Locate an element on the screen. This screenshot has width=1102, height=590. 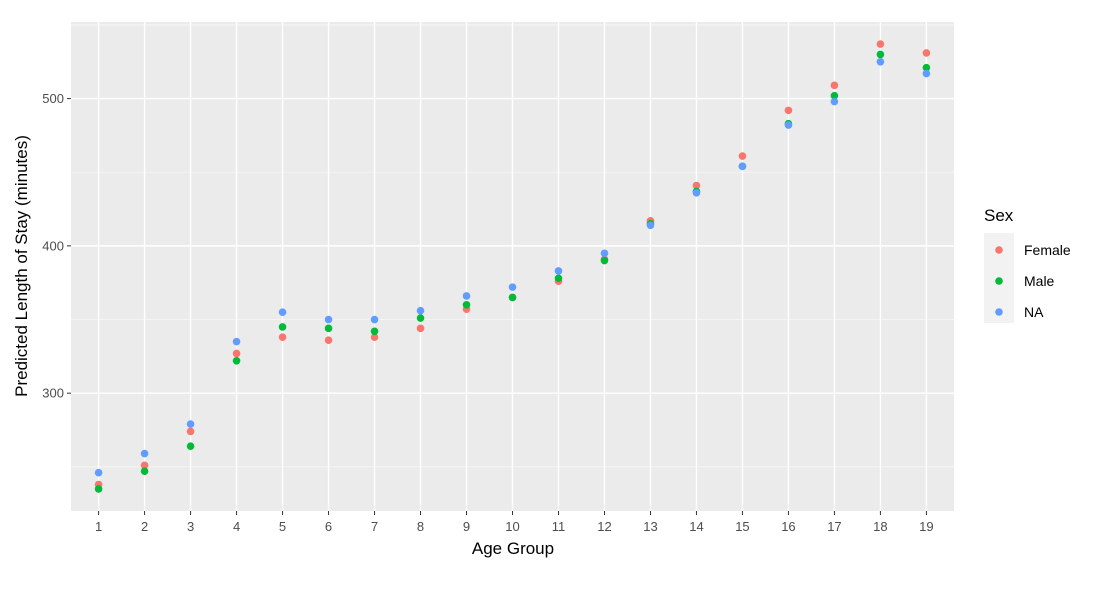
x-axis: 1 2 3 4 5 6 7 8 9 10 11 12 13 14 15 16 17 18 19 is located at coordinates (514, 522).